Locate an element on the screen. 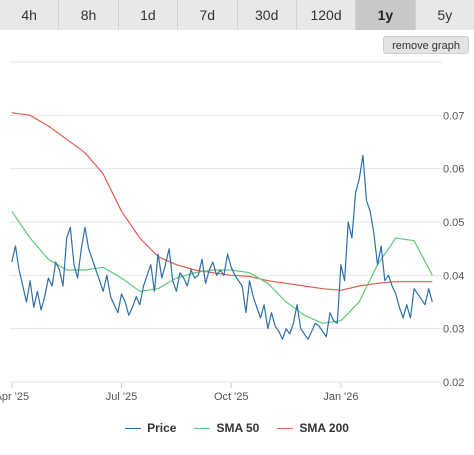 This screenshot has height=455, width=474. y-tick-label: 0.06 is located at coordinates (453, 170).